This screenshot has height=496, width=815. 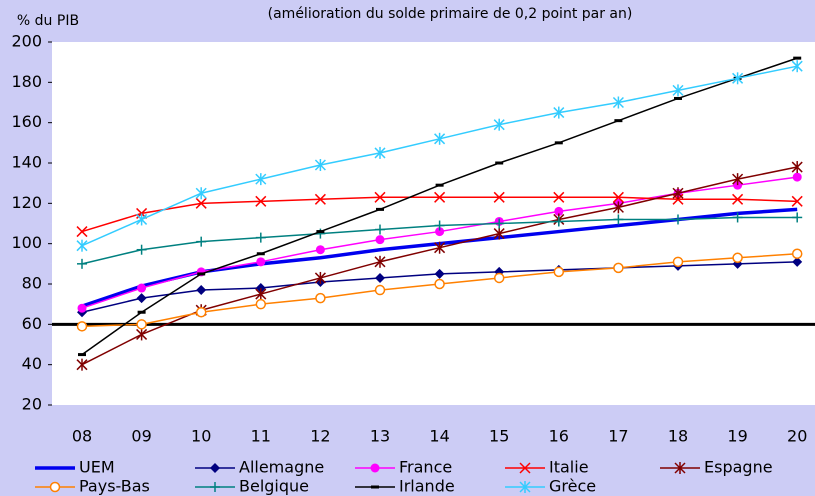 What do you see at coordinates (32, 283) in the screenshot?
I see `y-tick-label: 80` at bounding box center [32, 283].